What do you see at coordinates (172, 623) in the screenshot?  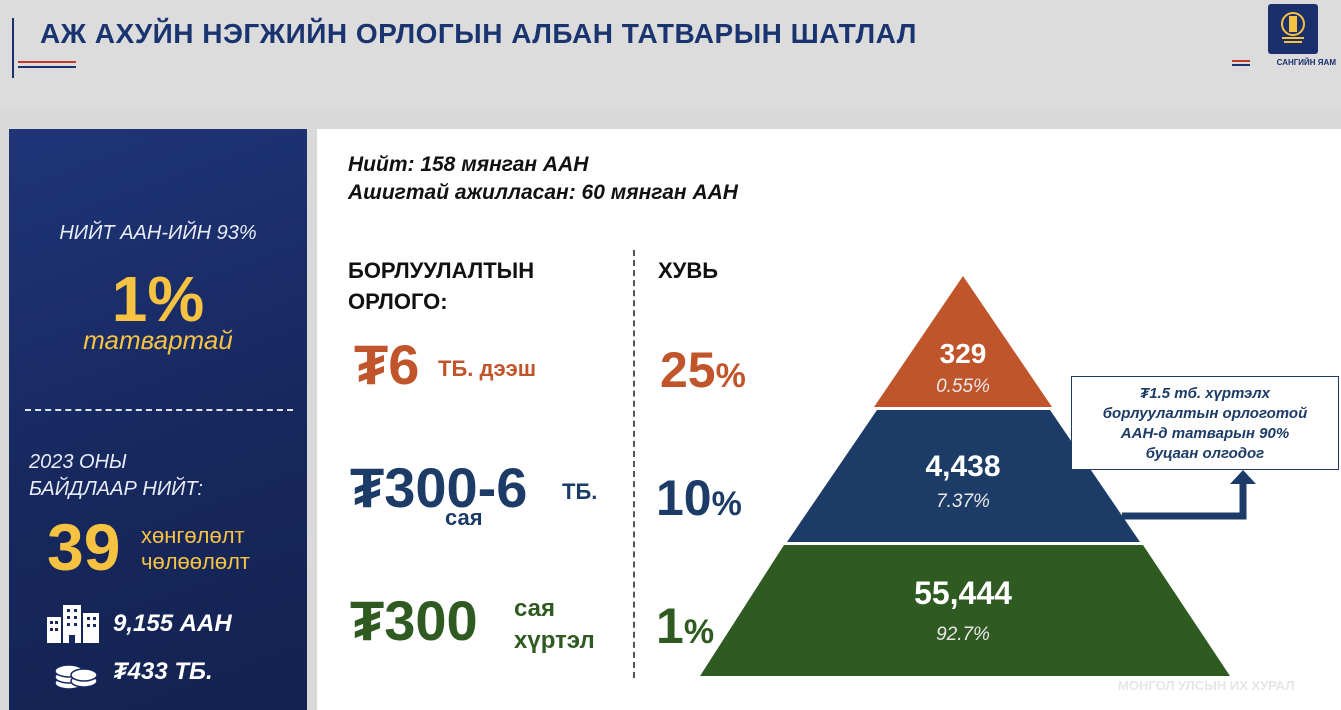 I see `enterprise-count: 9,155 ААН` at bounding box center [172, 623].